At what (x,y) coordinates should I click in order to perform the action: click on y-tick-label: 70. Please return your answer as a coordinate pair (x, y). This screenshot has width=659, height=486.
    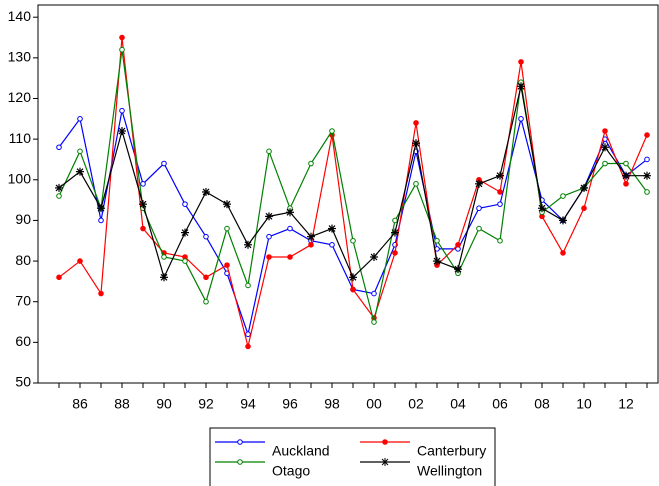
    Looking at the image, I should click on (23, 300).